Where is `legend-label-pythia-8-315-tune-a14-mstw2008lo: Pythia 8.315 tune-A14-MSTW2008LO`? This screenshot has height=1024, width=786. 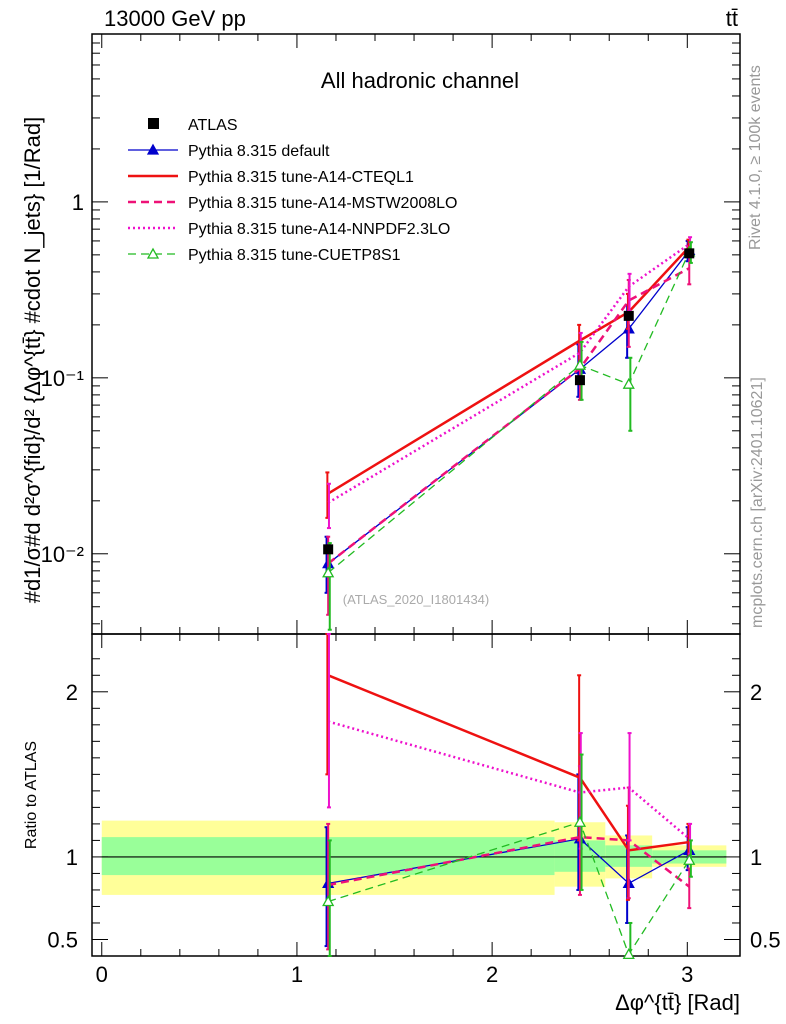 legend-label-pythia-8-315-tune-a14-mstw2008lo: Pythia 8.315 tune-A14-MSTW2008LO is located at coordinates (322, 203).